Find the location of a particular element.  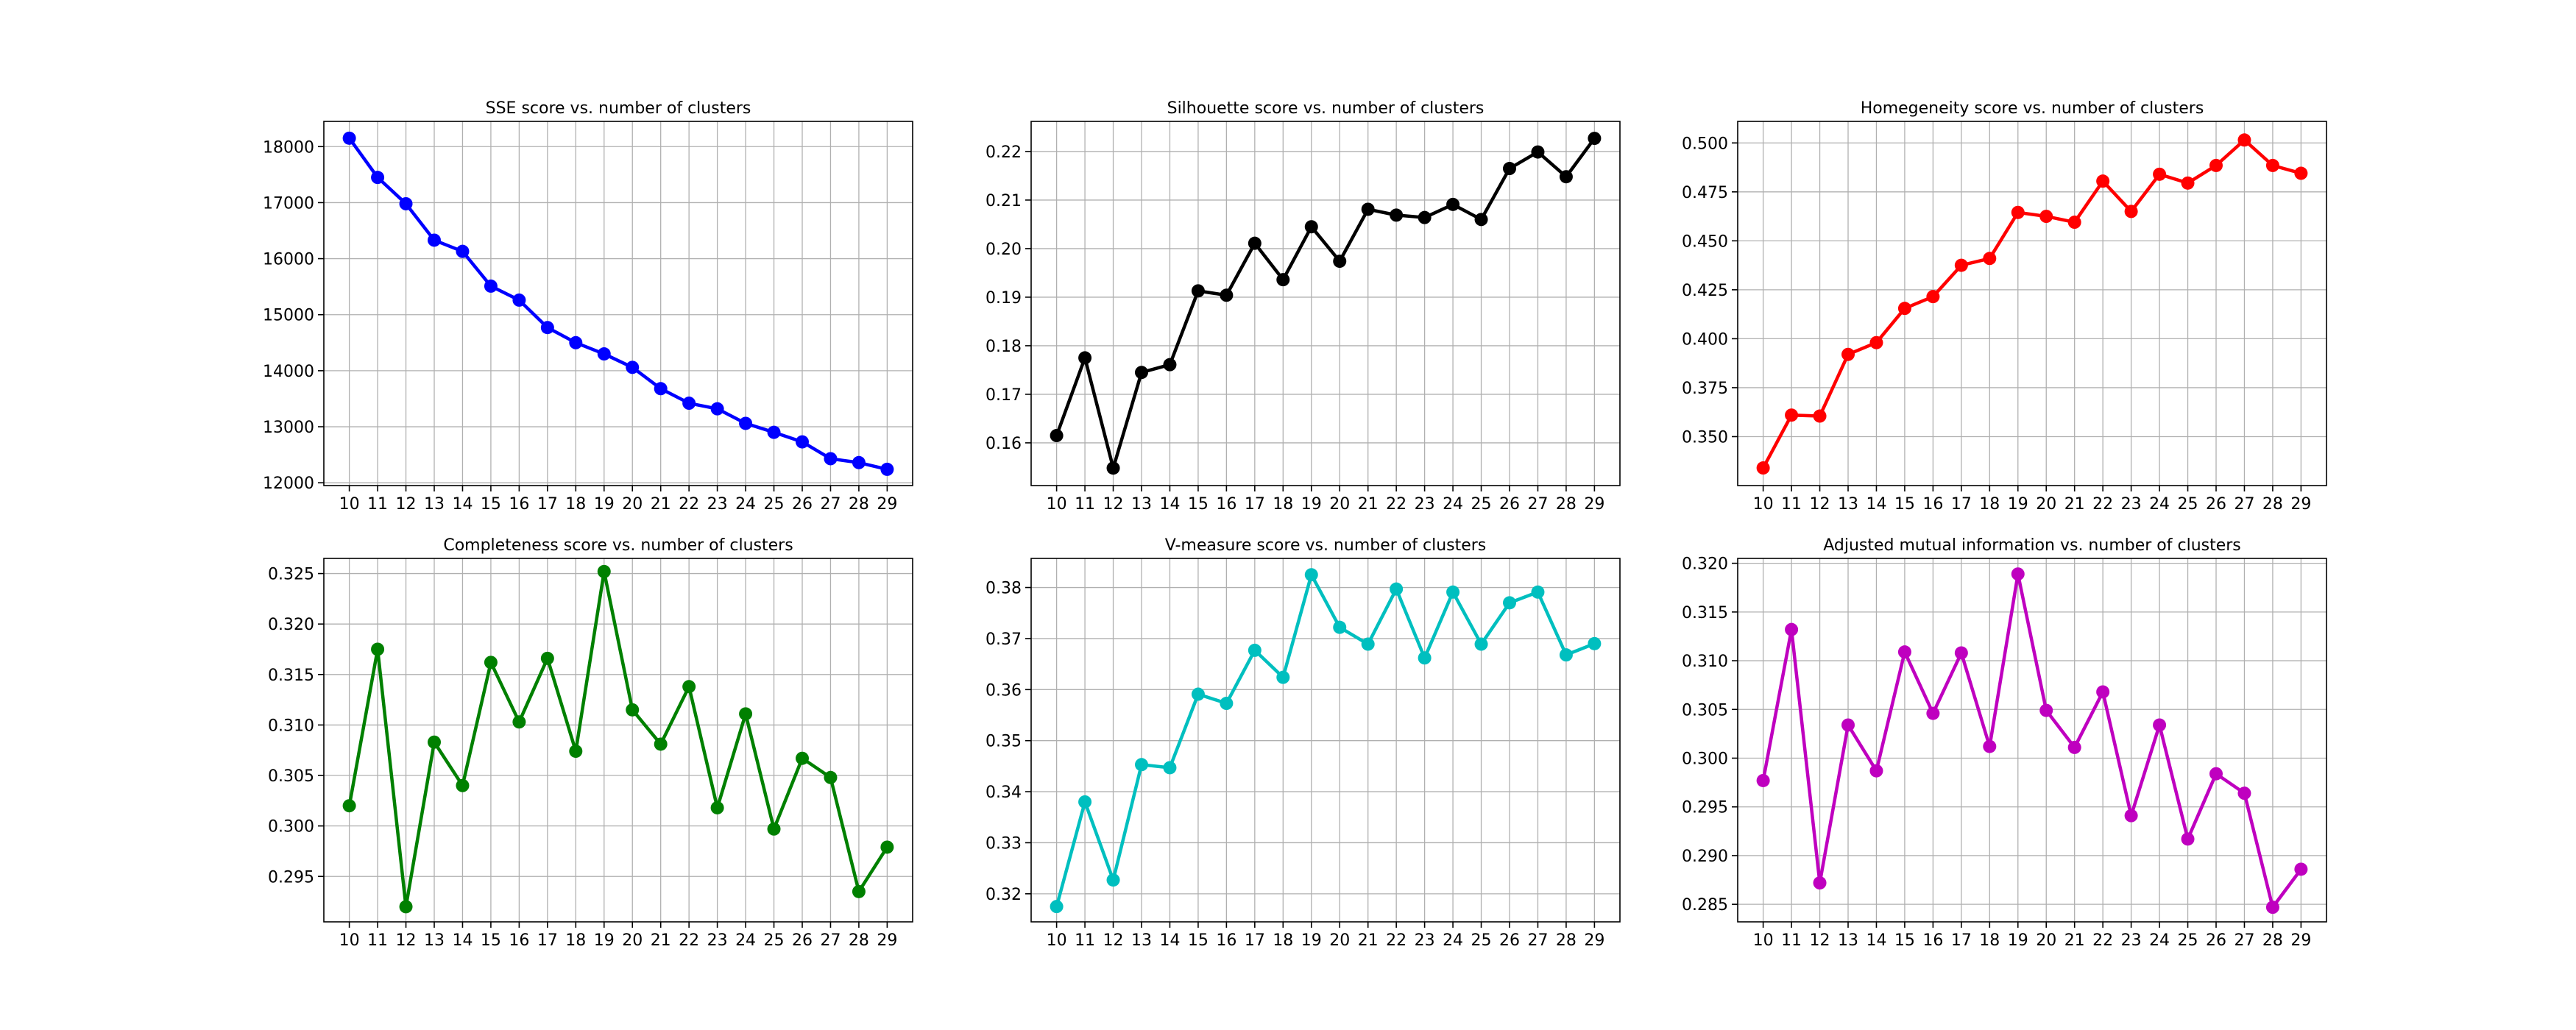

y-tick-label: 0.34 is located at coordinates (1004, 793).